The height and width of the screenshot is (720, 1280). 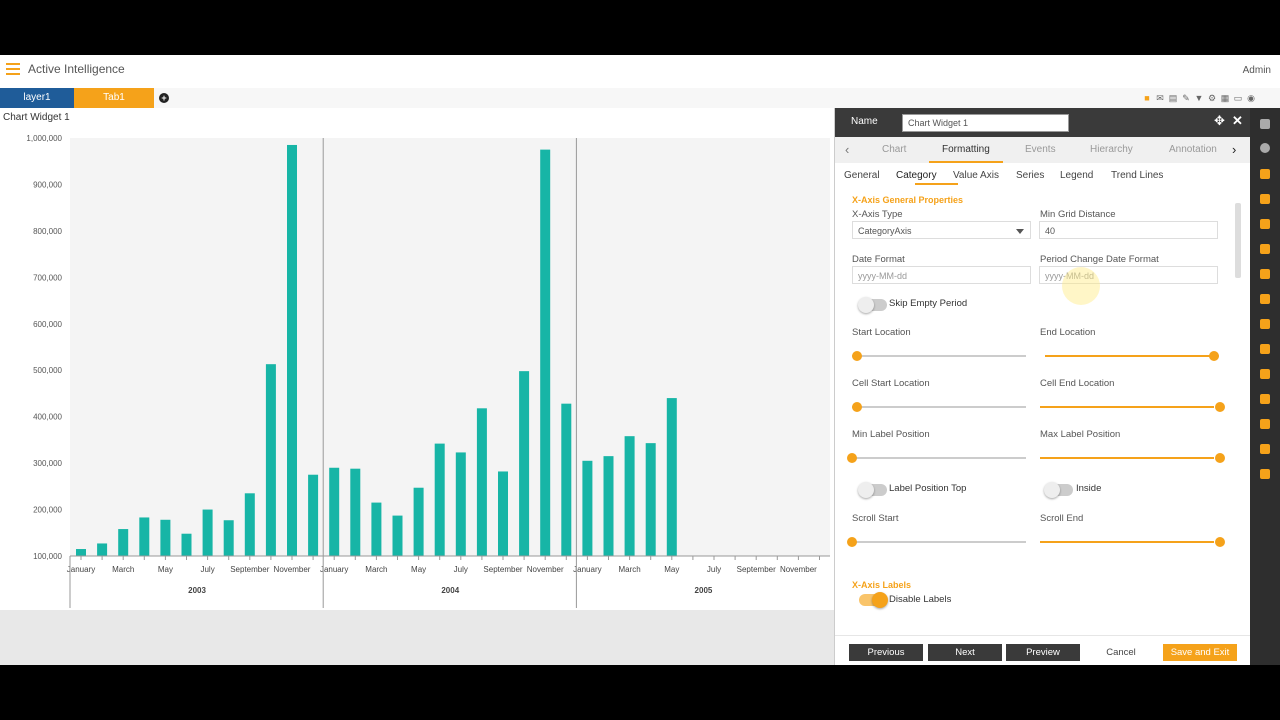 I want to click on cancel-button: Cancel, so click(x=1121, y=652).